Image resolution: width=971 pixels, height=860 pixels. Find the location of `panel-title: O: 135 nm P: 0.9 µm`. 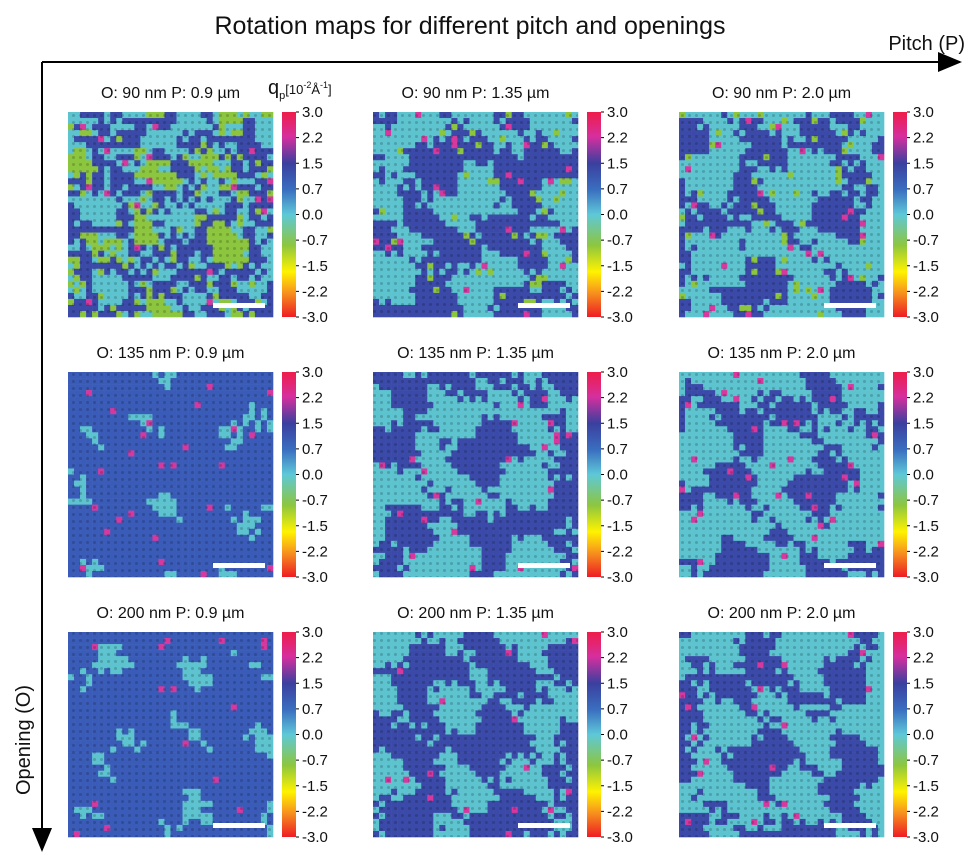

panel-title: O: 135 nm P: 0.9 µm is located at coordinates (171, 353).